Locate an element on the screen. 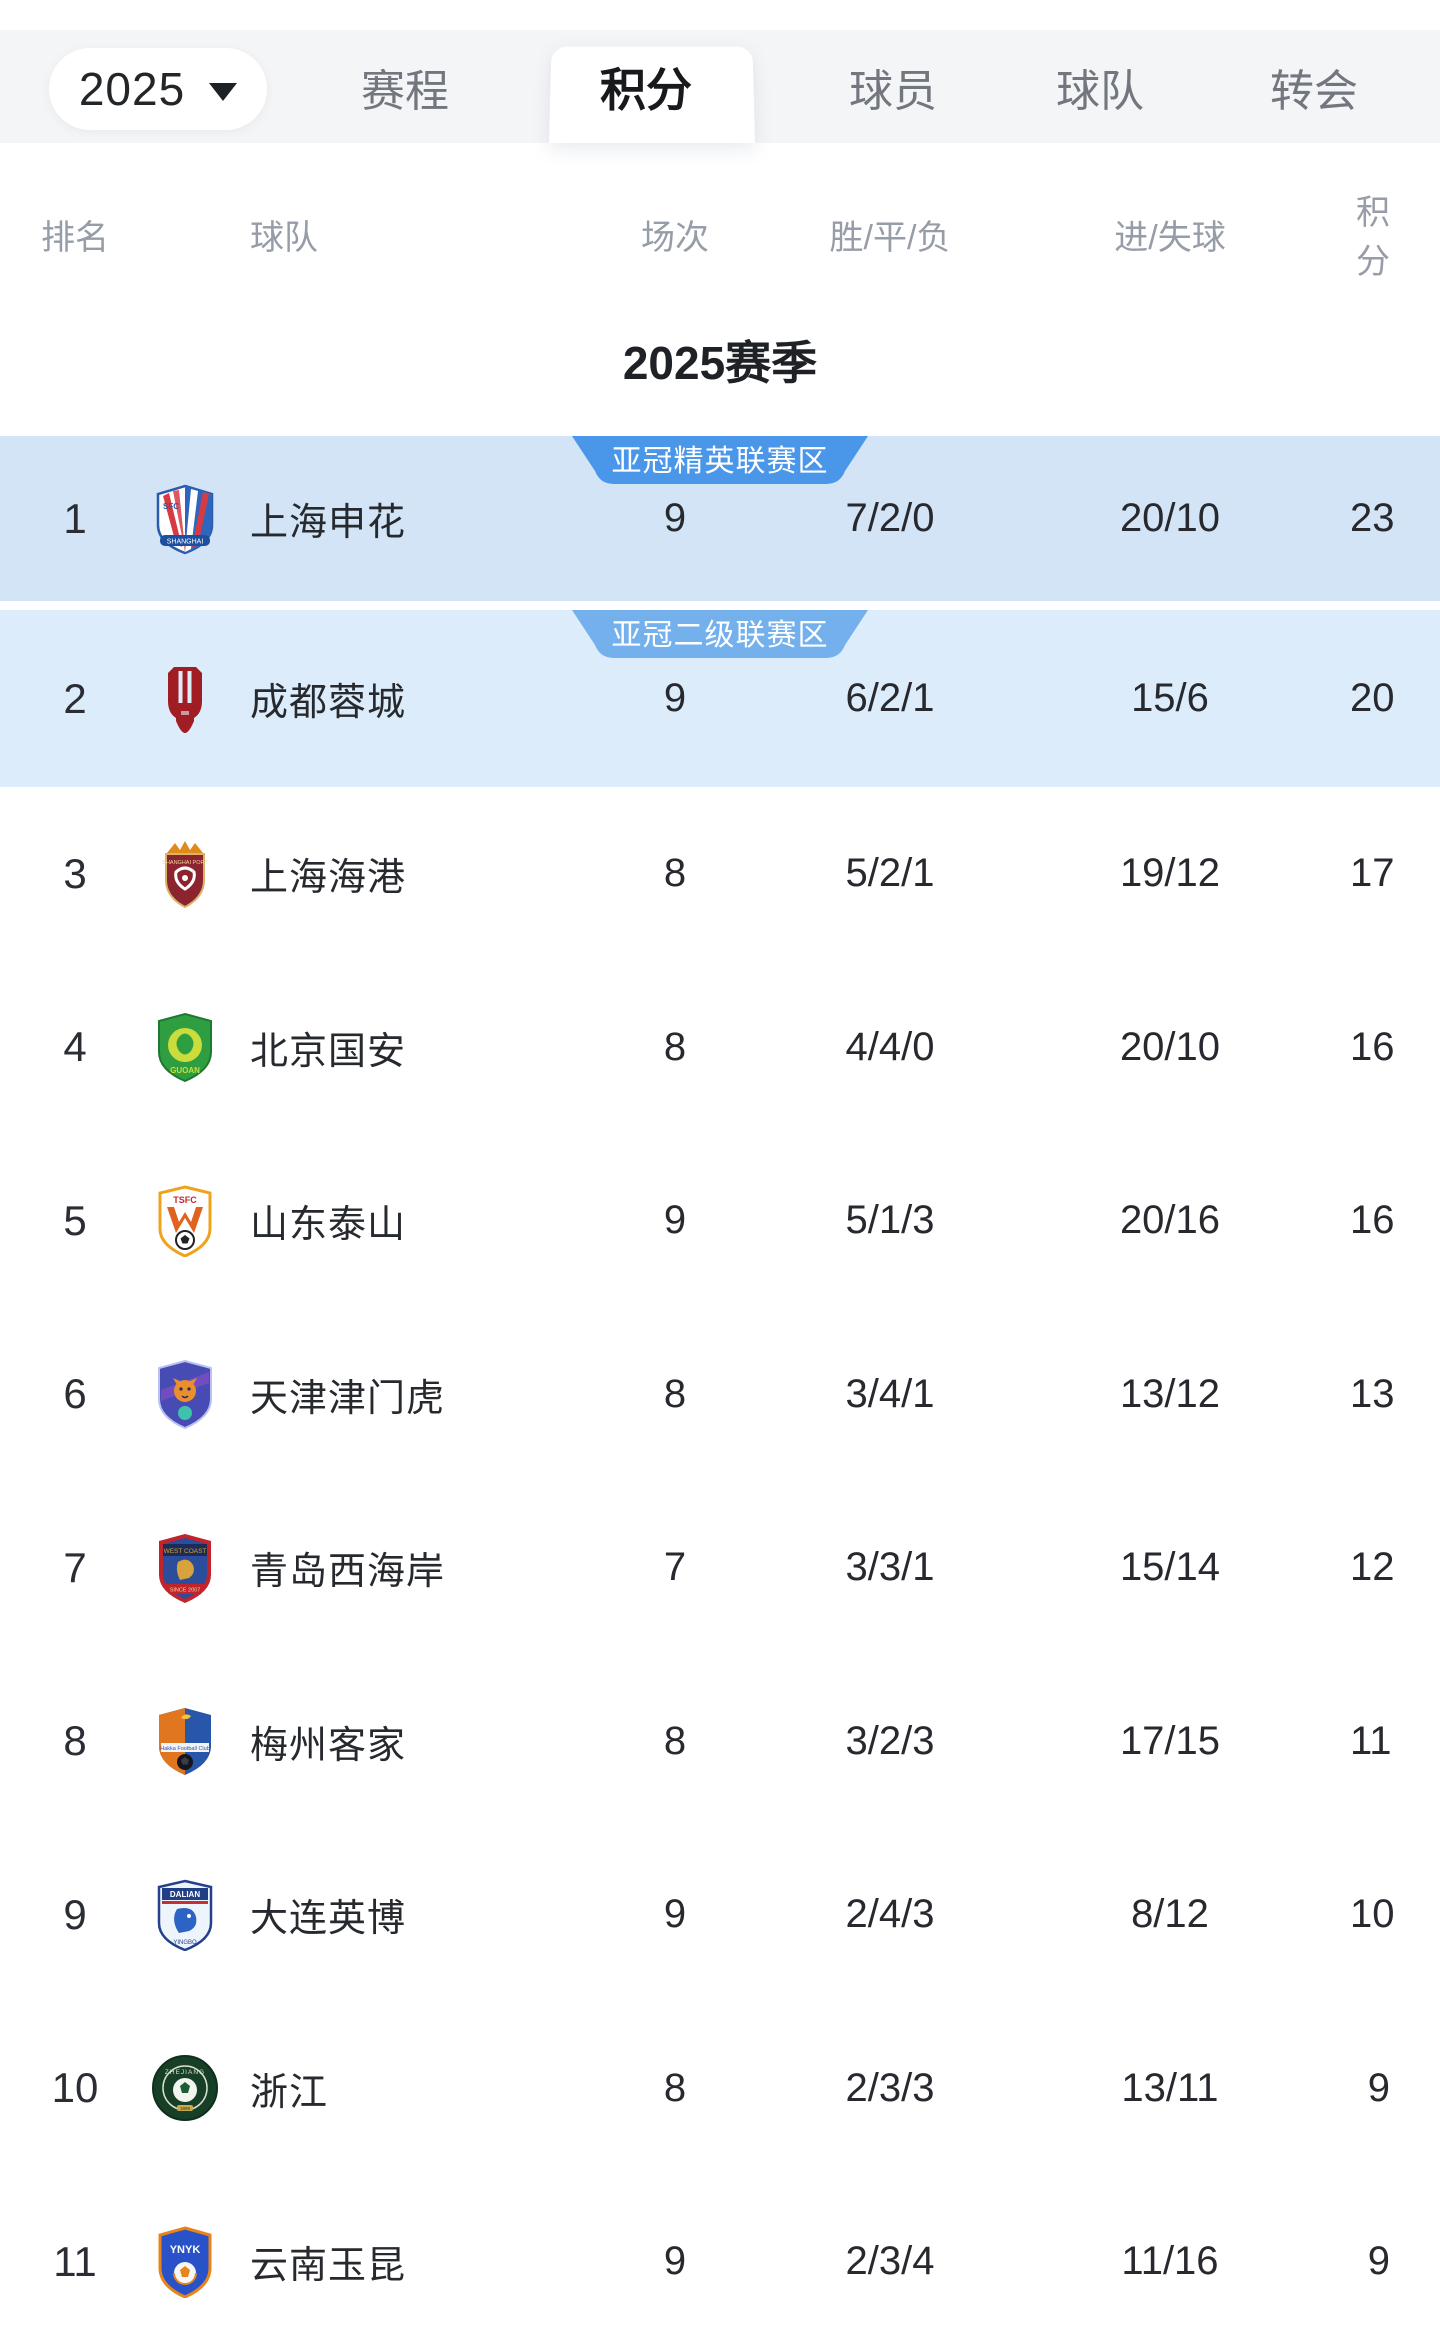  row-separator is located at coordinates (720, 605).